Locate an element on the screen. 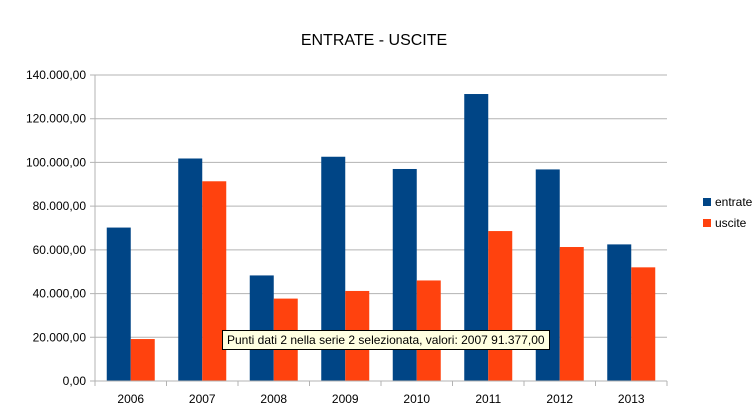 This screenshot has height=411, width=756. bar-uscite-2011 is located at coordinates (500, 306).